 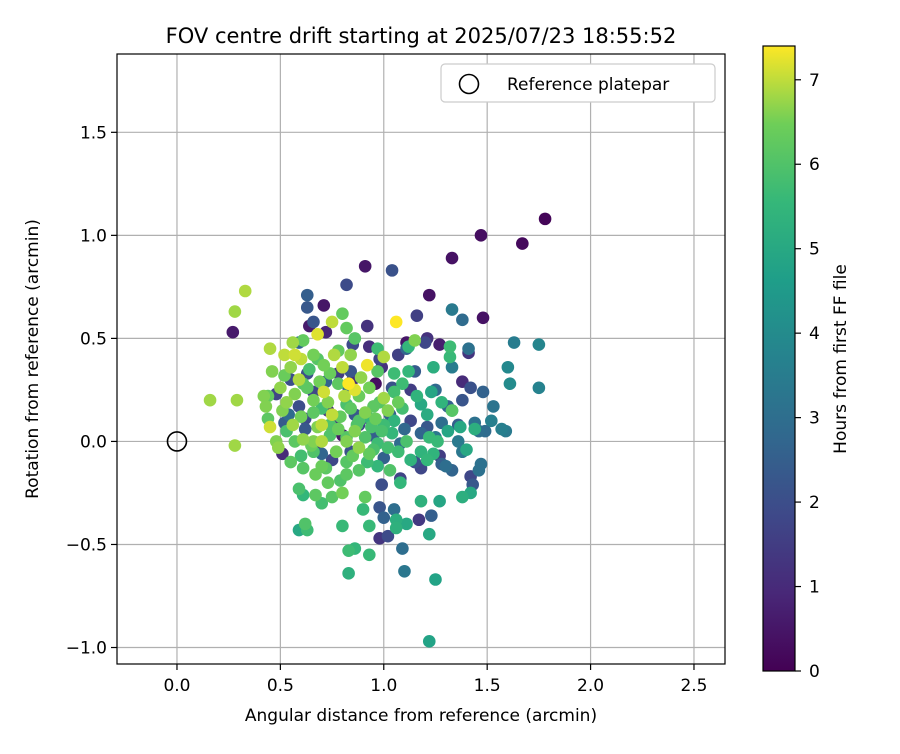 What do you see at coordinates (814, 588) in the screenshot?
I see `colorbar-tick-label: 1` at bounding box center [814, 588].